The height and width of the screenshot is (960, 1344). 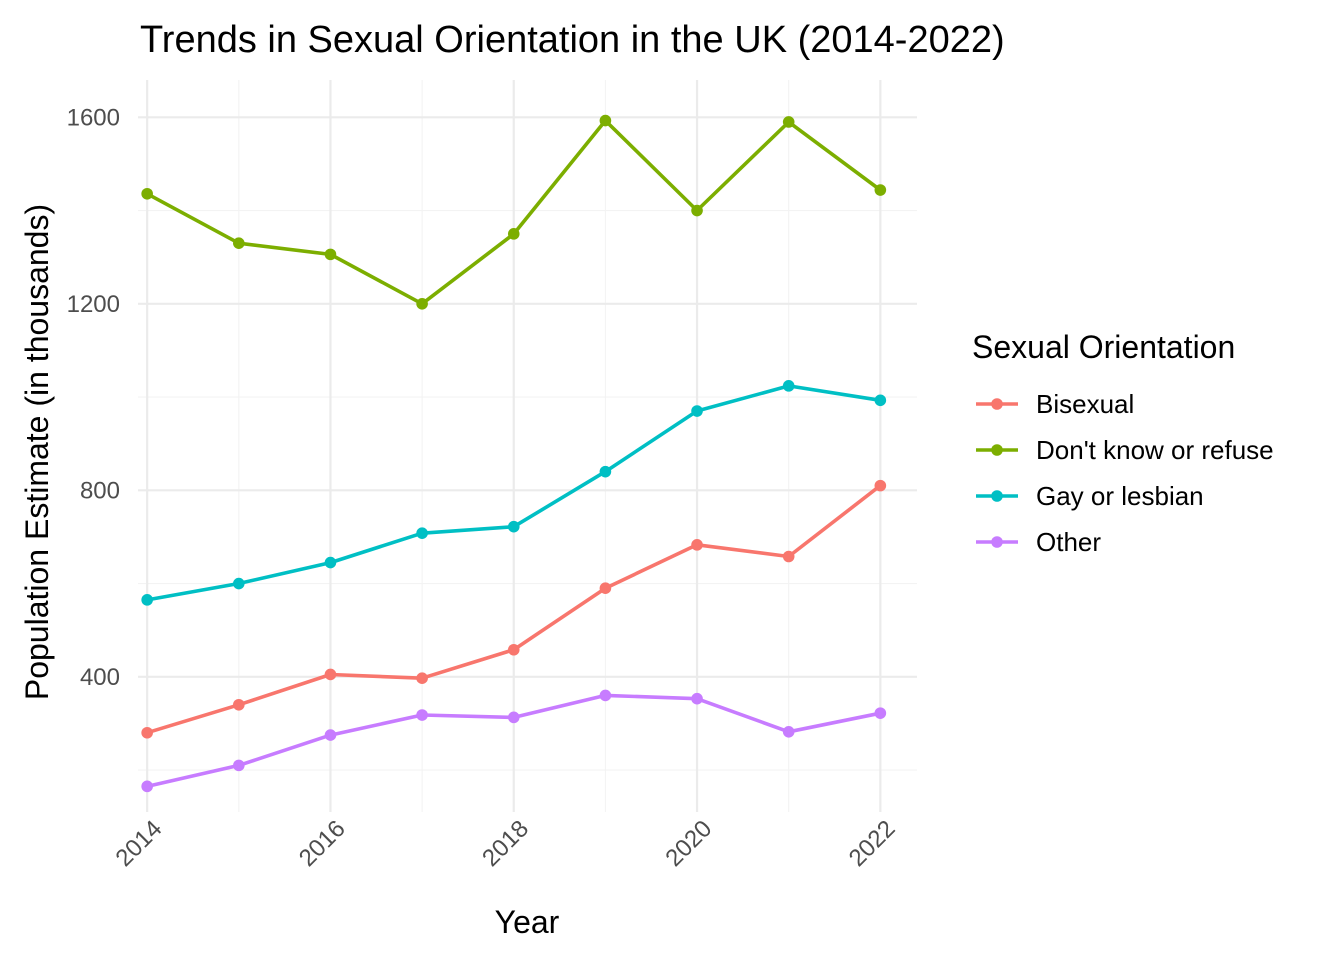 What do you see at coordinates (139, 843) in the screenshot?
I see `x-tick-label: 2014` at bounding box center [139, 843].